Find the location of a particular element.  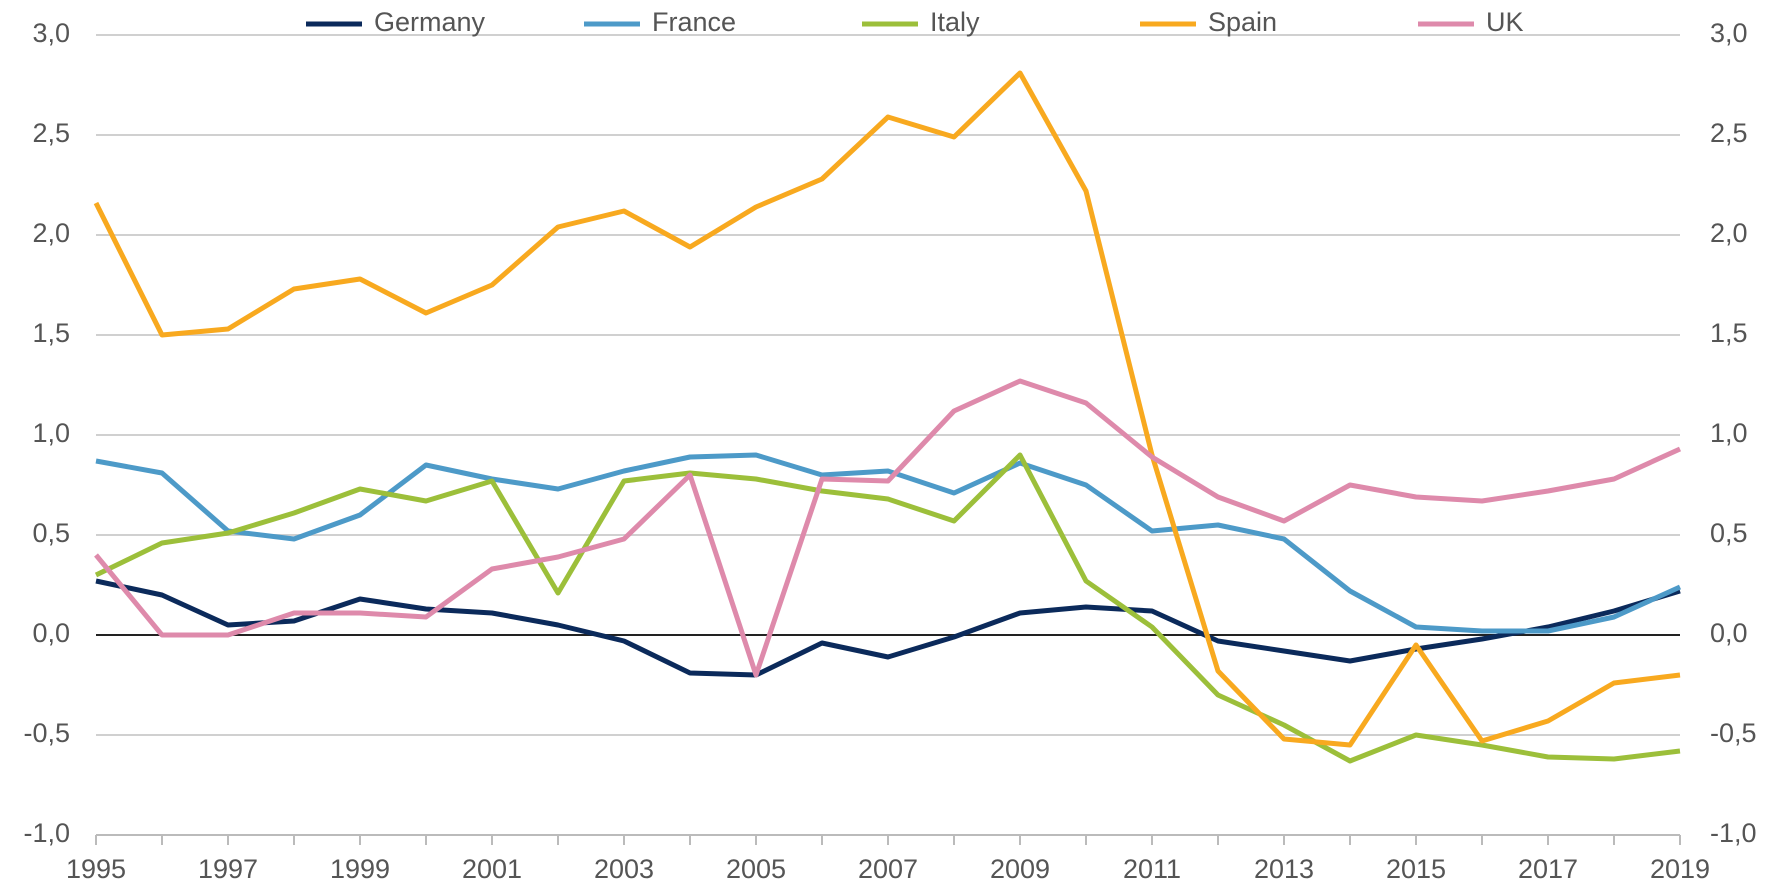

y2-tick-label: -1,0 is located at coordinates (1733, 833).